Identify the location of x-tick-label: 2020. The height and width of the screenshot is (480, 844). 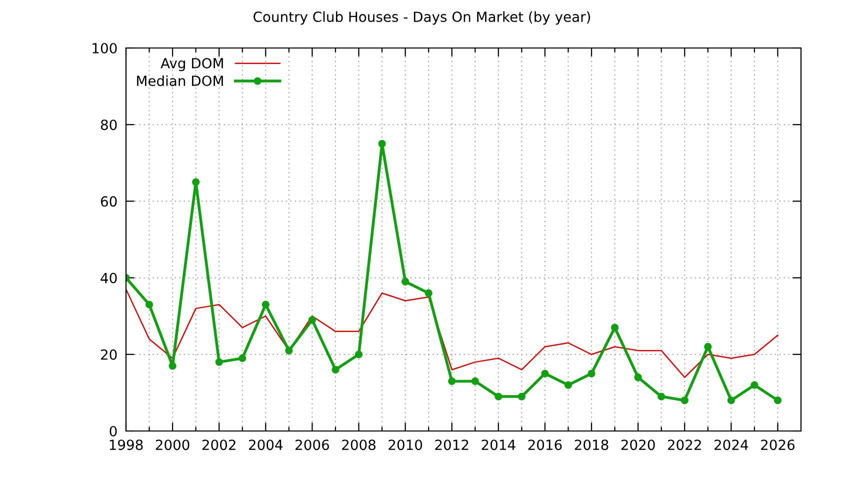
(638, 445).